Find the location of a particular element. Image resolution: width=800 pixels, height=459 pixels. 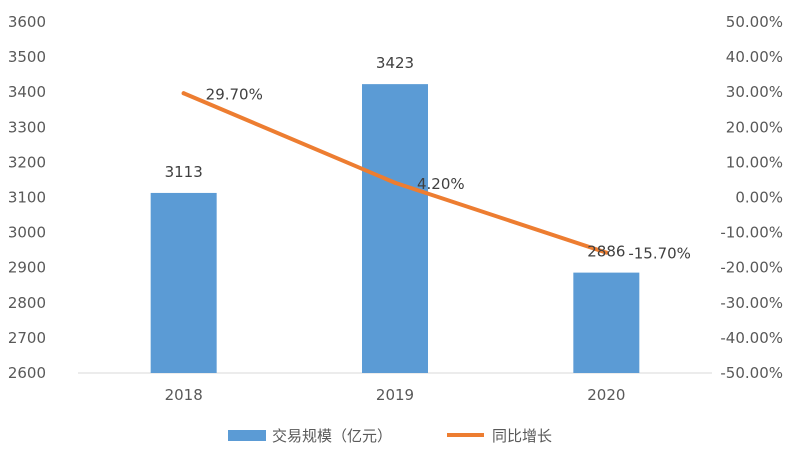

line-data-label: 4.20% is located at coordinates (441, 184).